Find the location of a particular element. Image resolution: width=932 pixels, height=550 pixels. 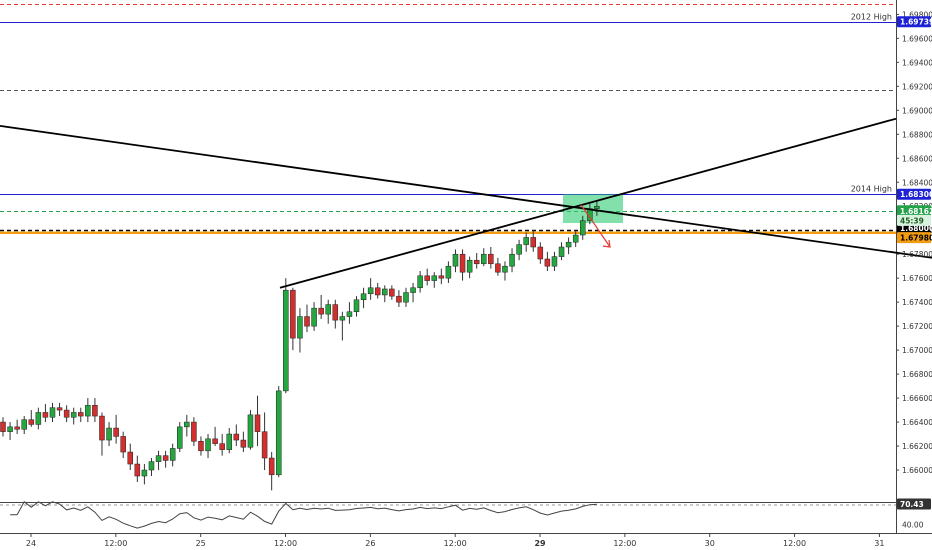

price-tick-label-14: 1.67000 is located at coordinates (917, 350).